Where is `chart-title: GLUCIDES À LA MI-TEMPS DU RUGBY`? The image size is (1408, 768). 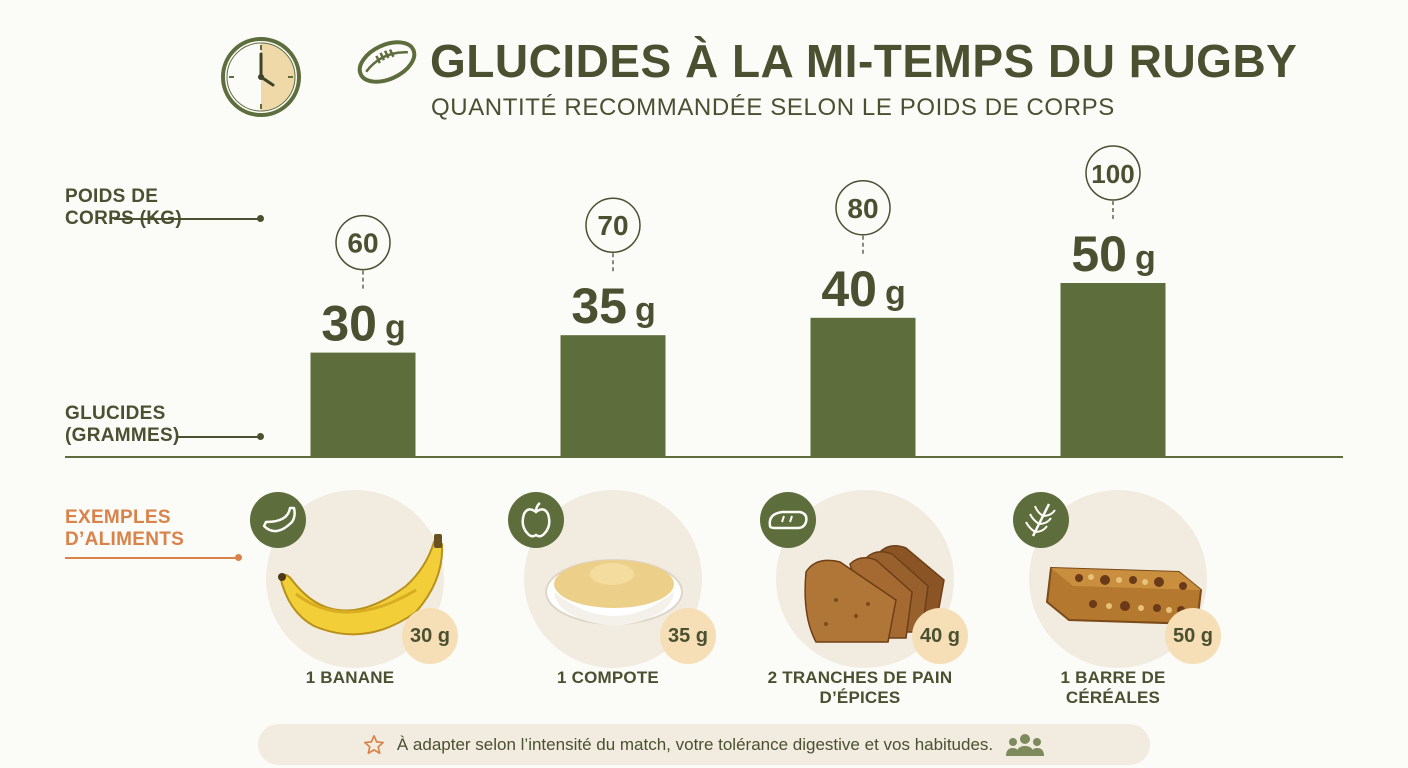
chart-title: GLUCIDES À LA MI-TEMPS DU RUGBY is located at coordinates (864, 61).